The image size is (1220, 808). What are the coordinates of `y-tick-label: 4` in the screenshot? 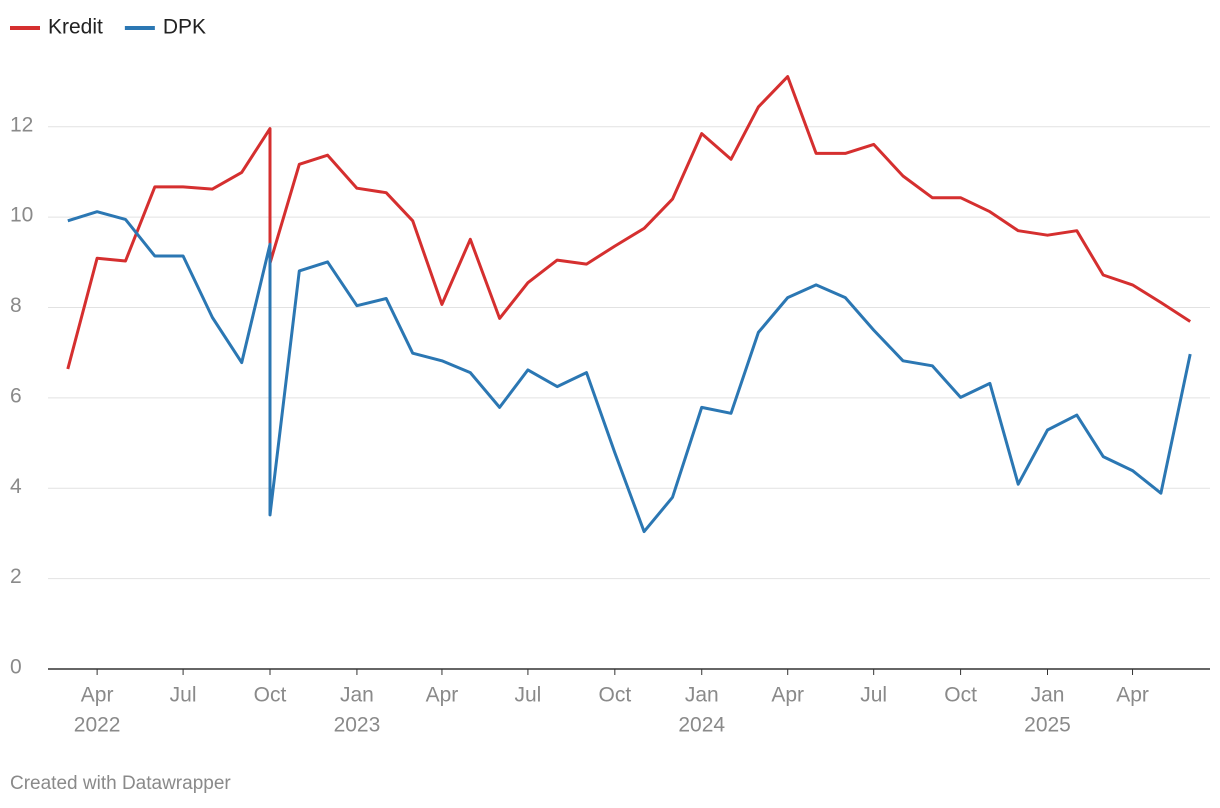 It's located at (16, 486).